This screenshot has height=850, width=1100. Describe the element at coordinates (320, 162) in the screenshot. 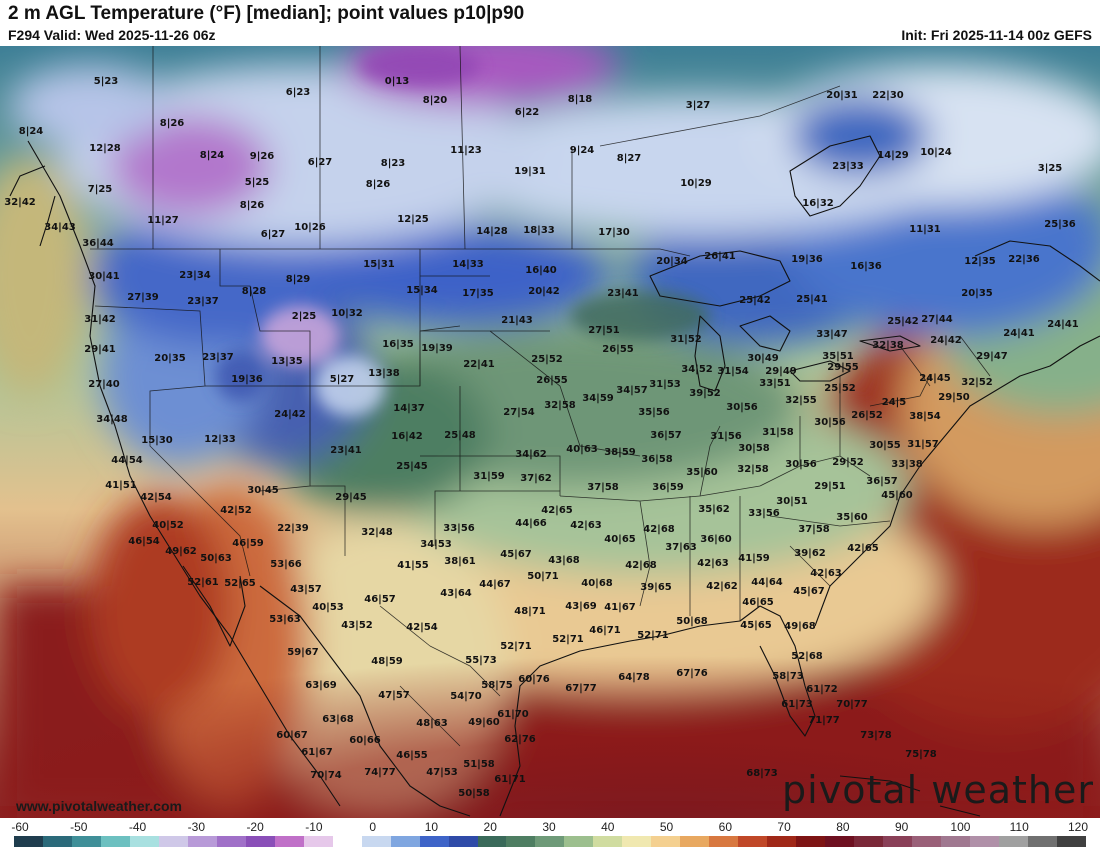

I see `point-value: 6|27` at that location.